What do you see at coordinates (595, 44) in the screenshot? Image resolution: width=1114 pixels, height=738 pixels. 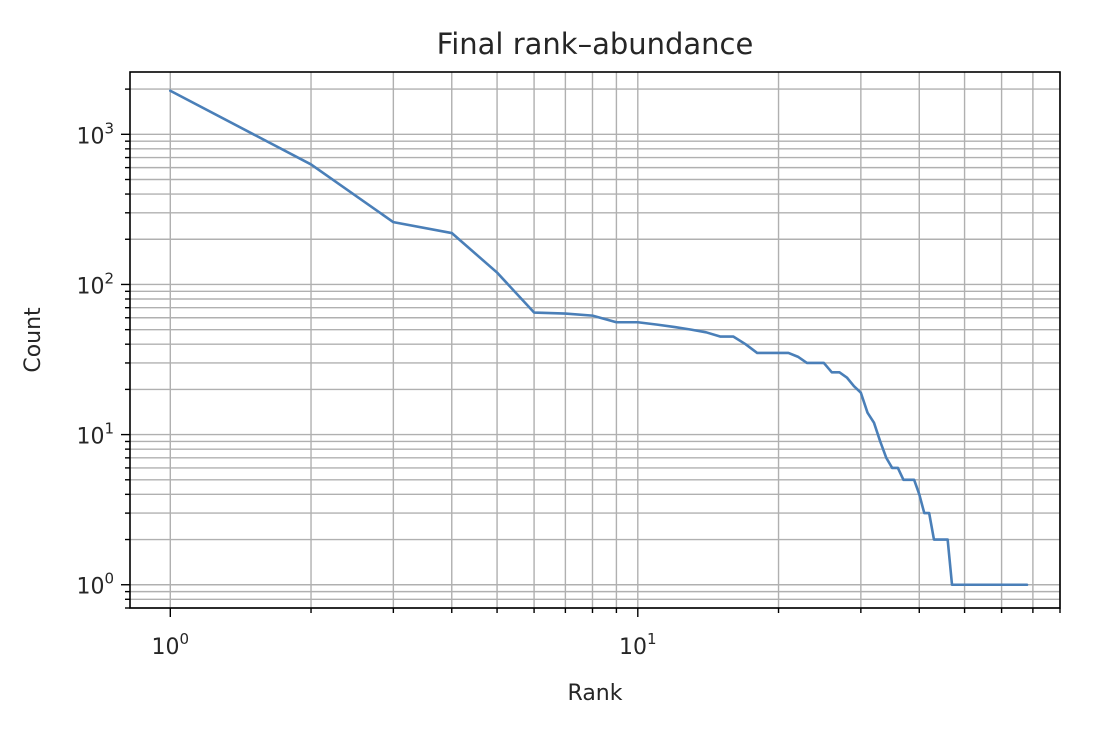 I see `chart-title: Final rank–abundance` at bounding box center [595, 44].